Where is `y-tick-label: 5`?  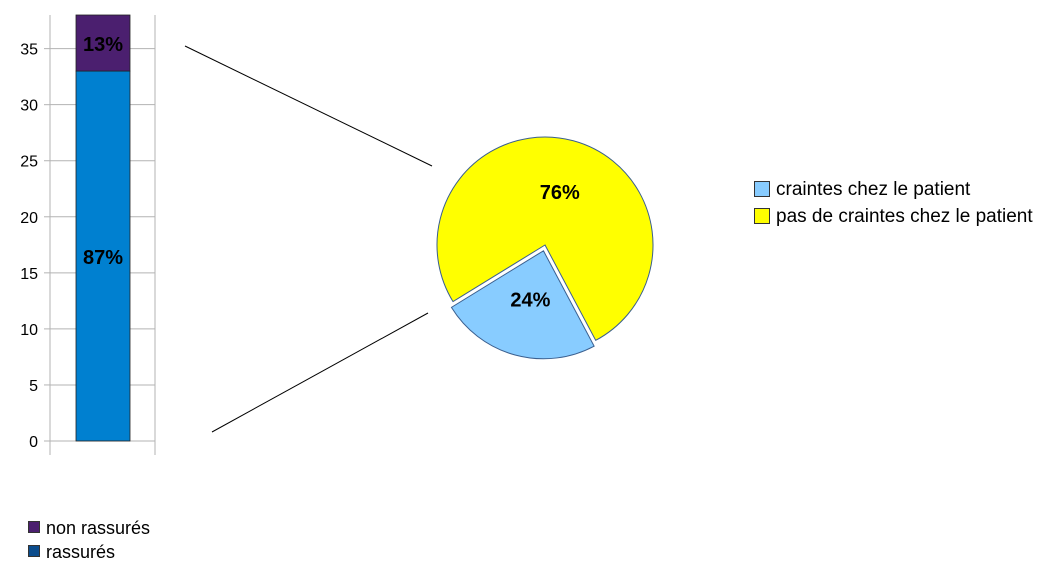 y-tick-label: 5 is located at coordinates (33, 386).